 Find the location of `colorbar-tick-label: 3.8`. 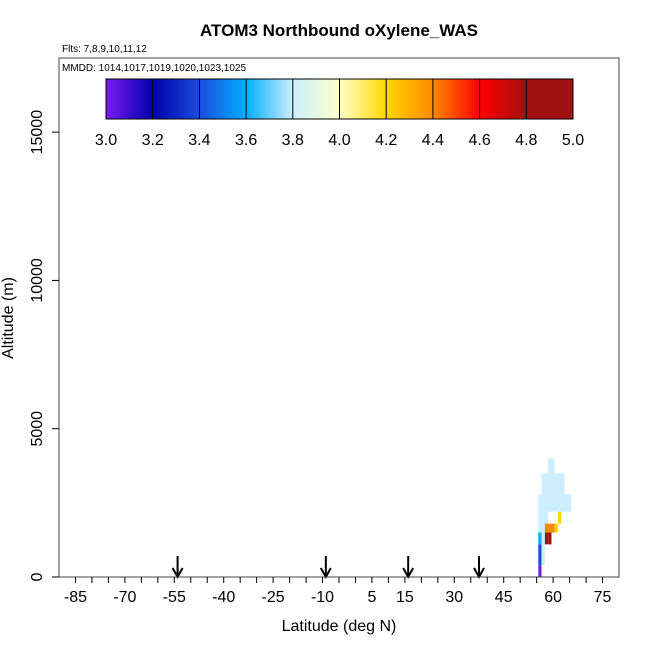

colorbar-tick-label: 3.8 is located at coordinates (293, 140).